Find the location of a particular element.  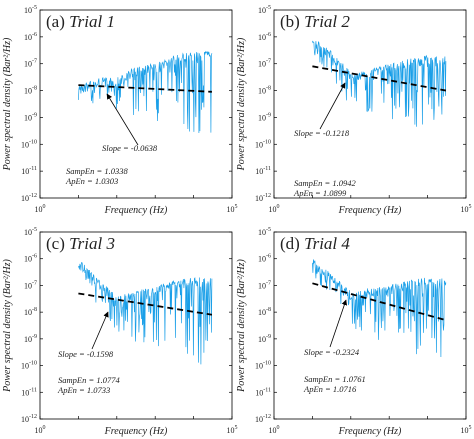

sampen-label: SampEn = 1.0942 is located at coordinates (325, 183).